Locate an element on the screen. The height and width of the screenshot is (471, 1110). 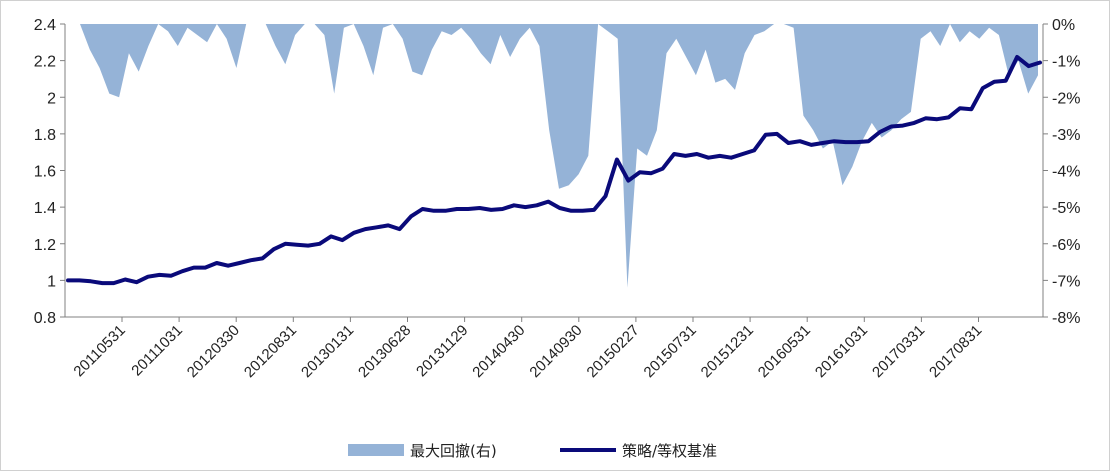
right-tick-label: -3% is located at coordinates (1066, 135).